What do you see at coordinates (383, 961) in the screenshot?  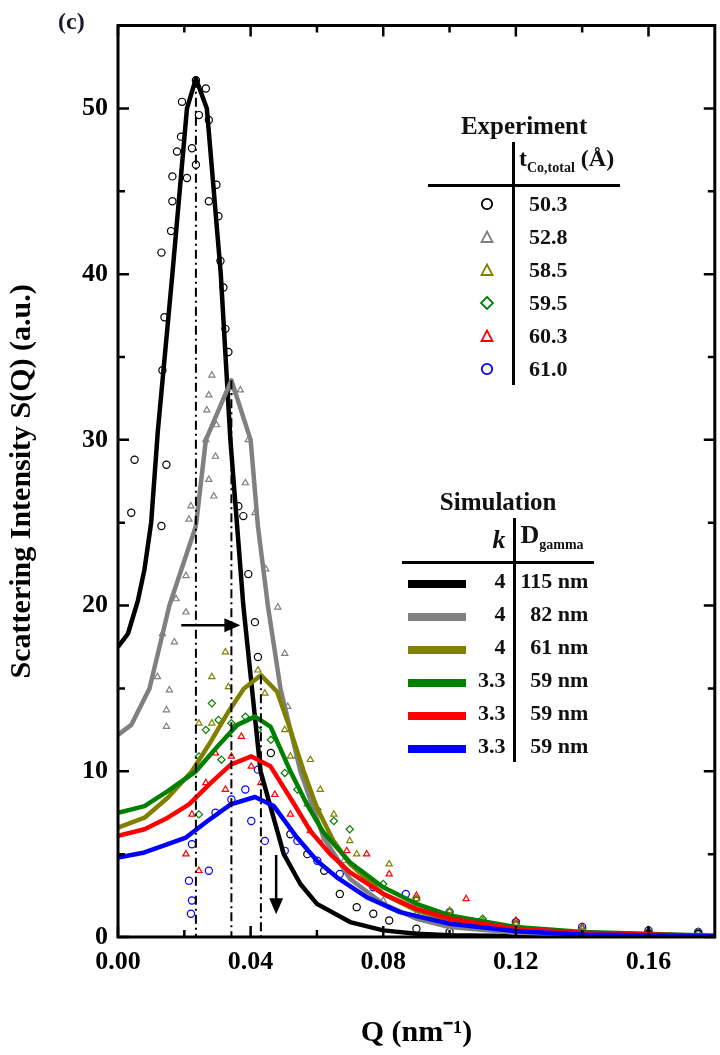 I see `x-tick-label: 0.08` at bounding box center [383, 961].